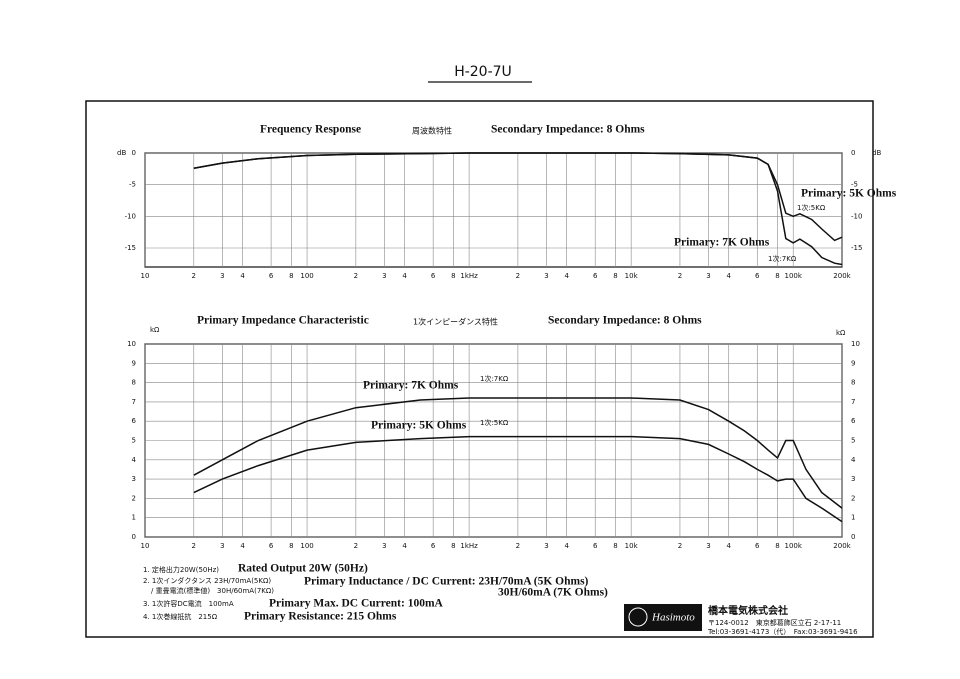 Image resolution: width=960 pixels, height=679 pixels. What do you see at coordinates (207, 580) in the screenshot?
I see `note: 2. 1次インダクタンス 23H/70mA(5KΩ)` at bounding box center [207, 580].